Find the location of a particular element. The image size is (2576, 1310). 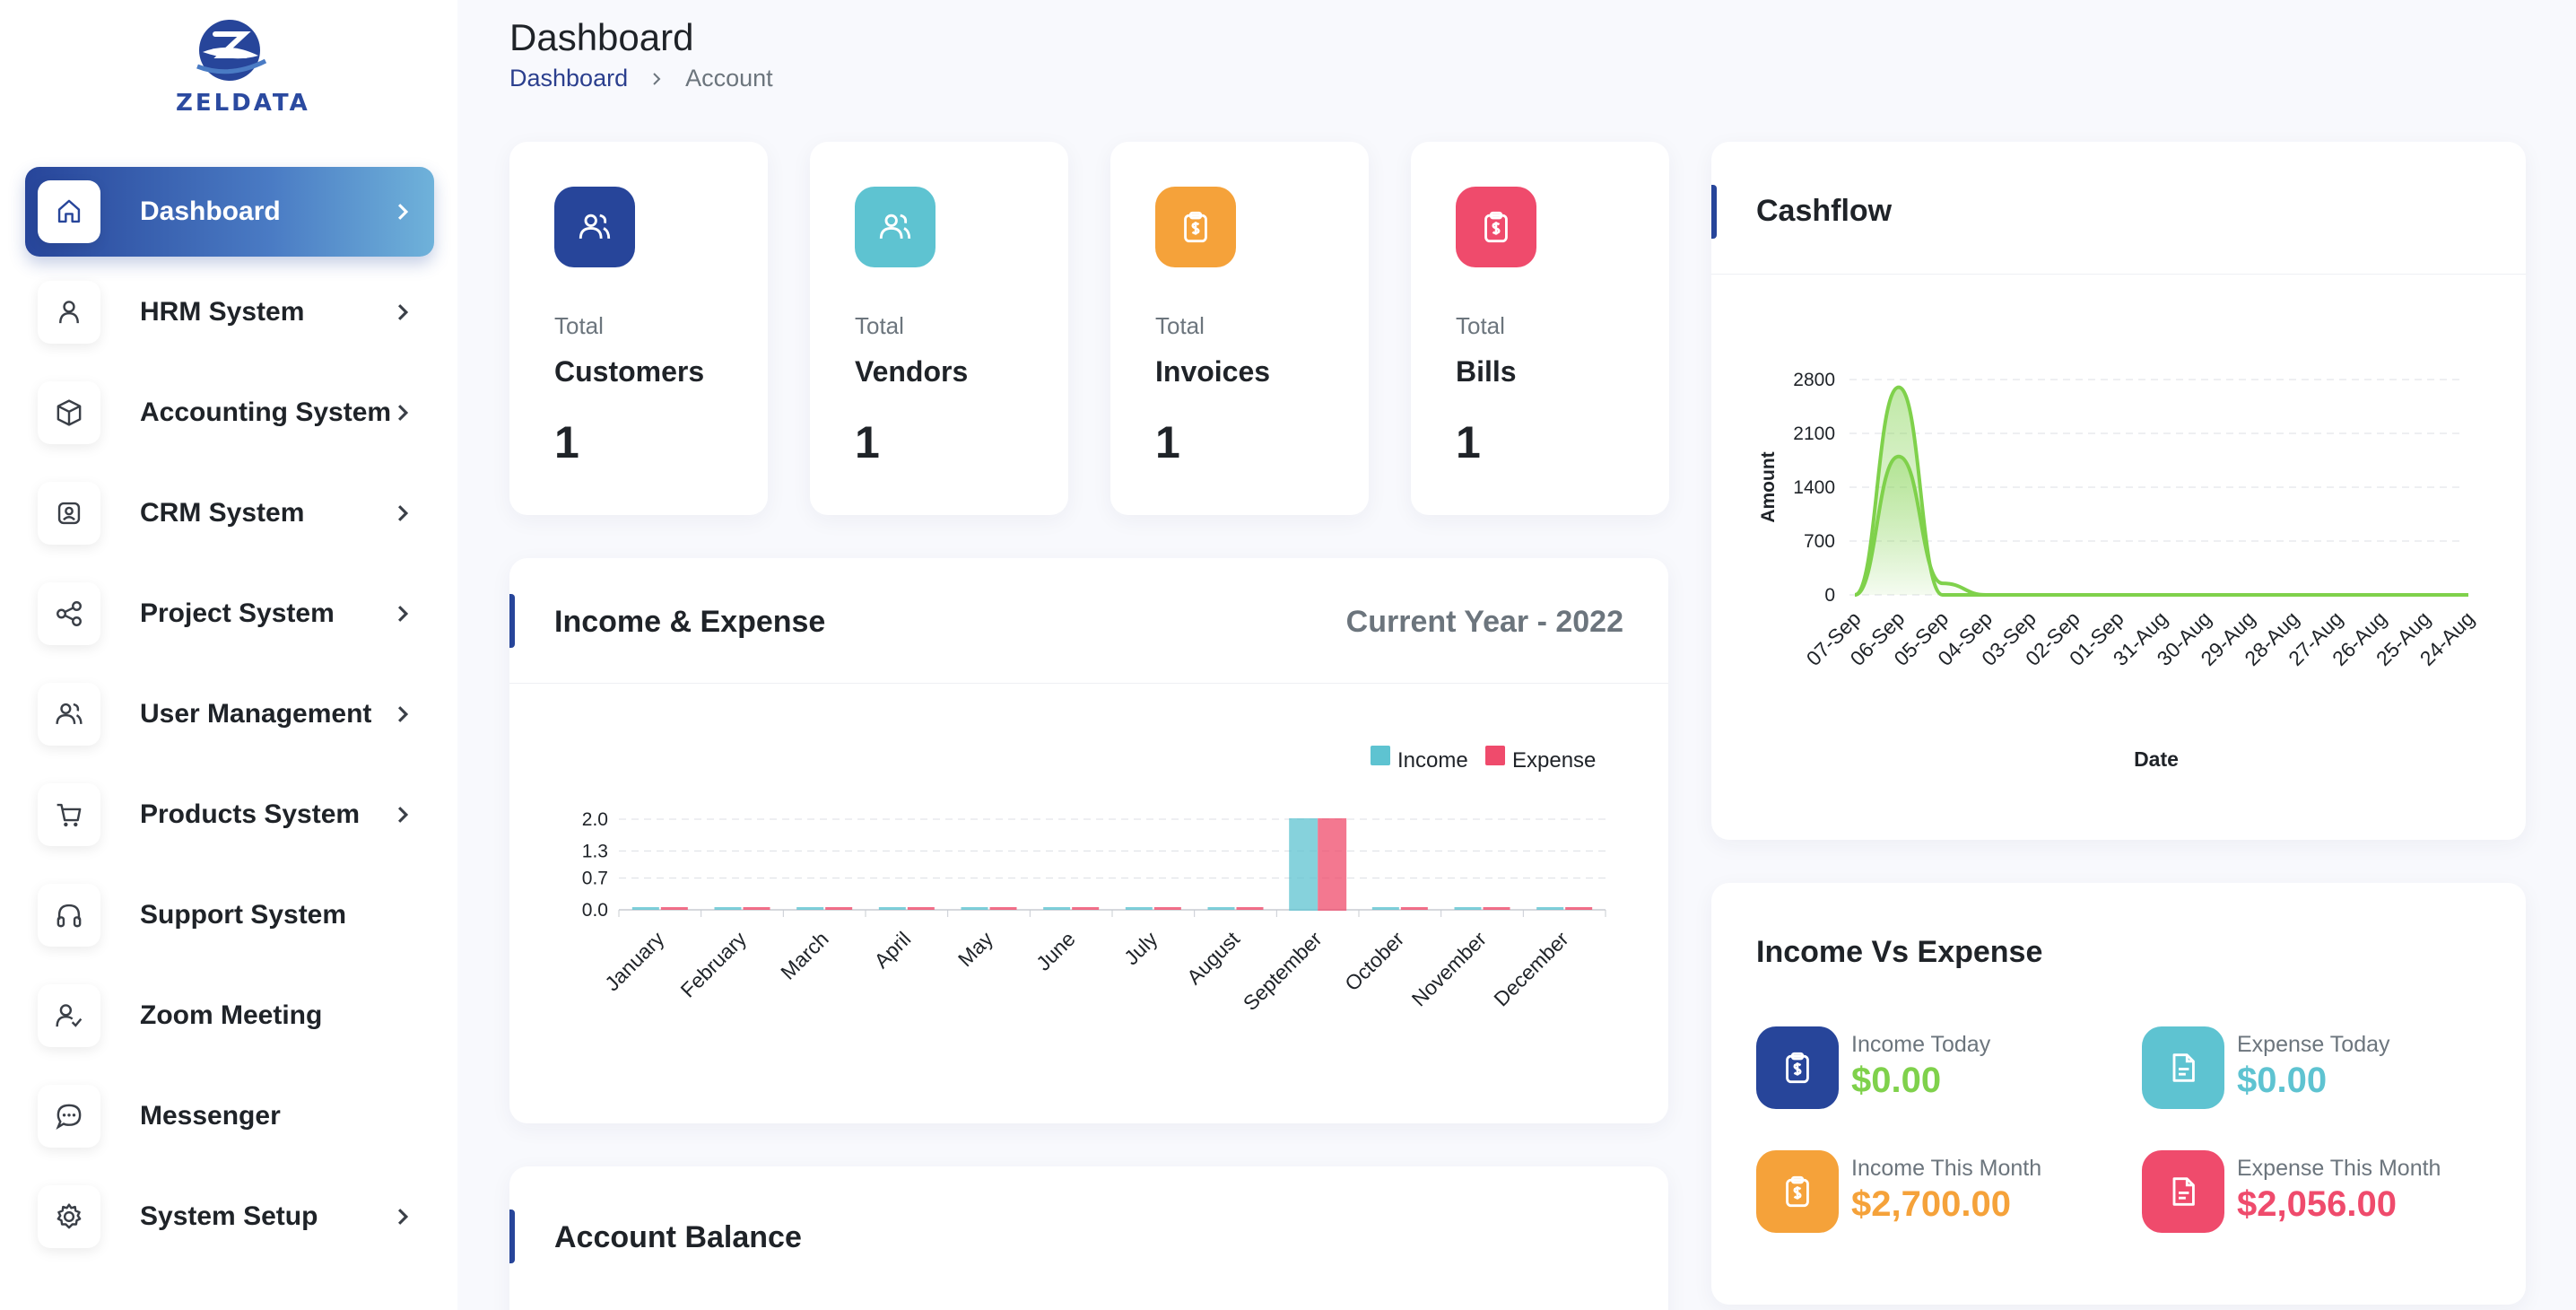

x-tick-label: January is located at coordinates (634, 961).